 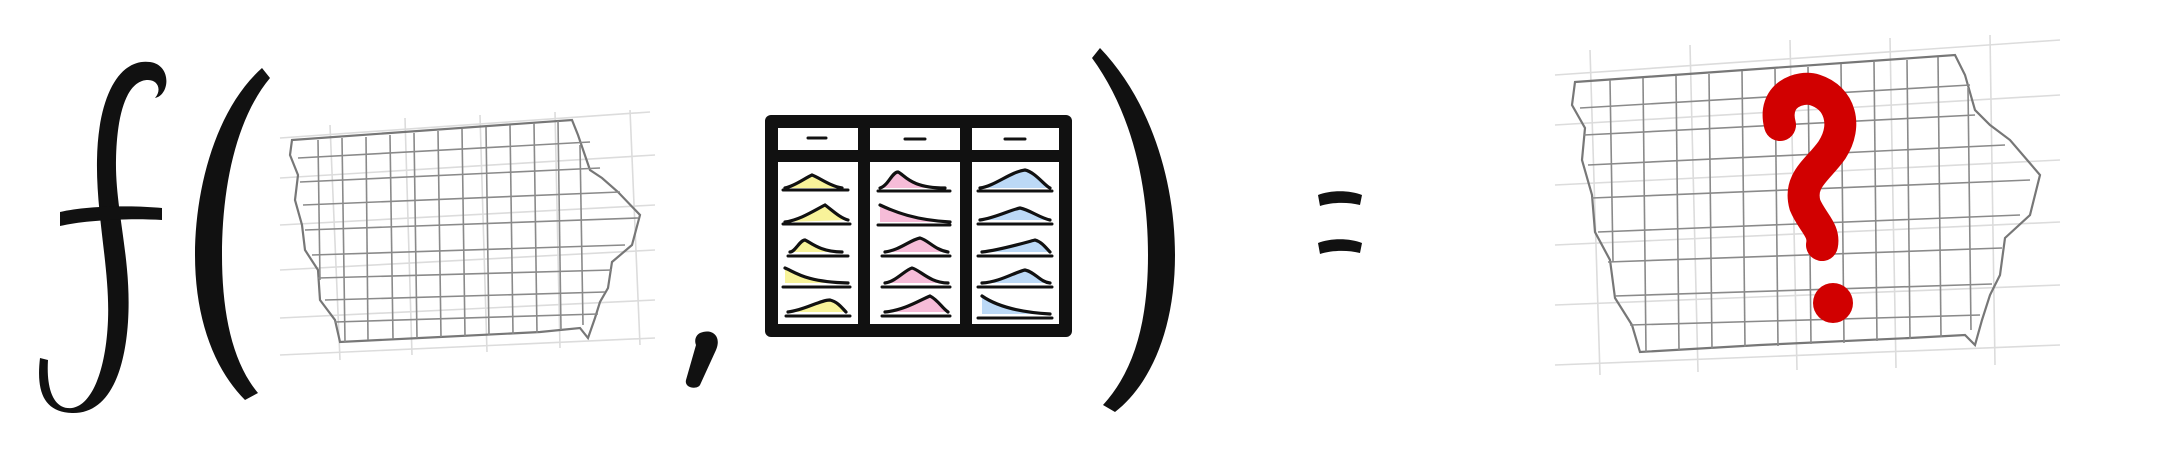 I want to click on distribution-table, so click(x=918, y=226).